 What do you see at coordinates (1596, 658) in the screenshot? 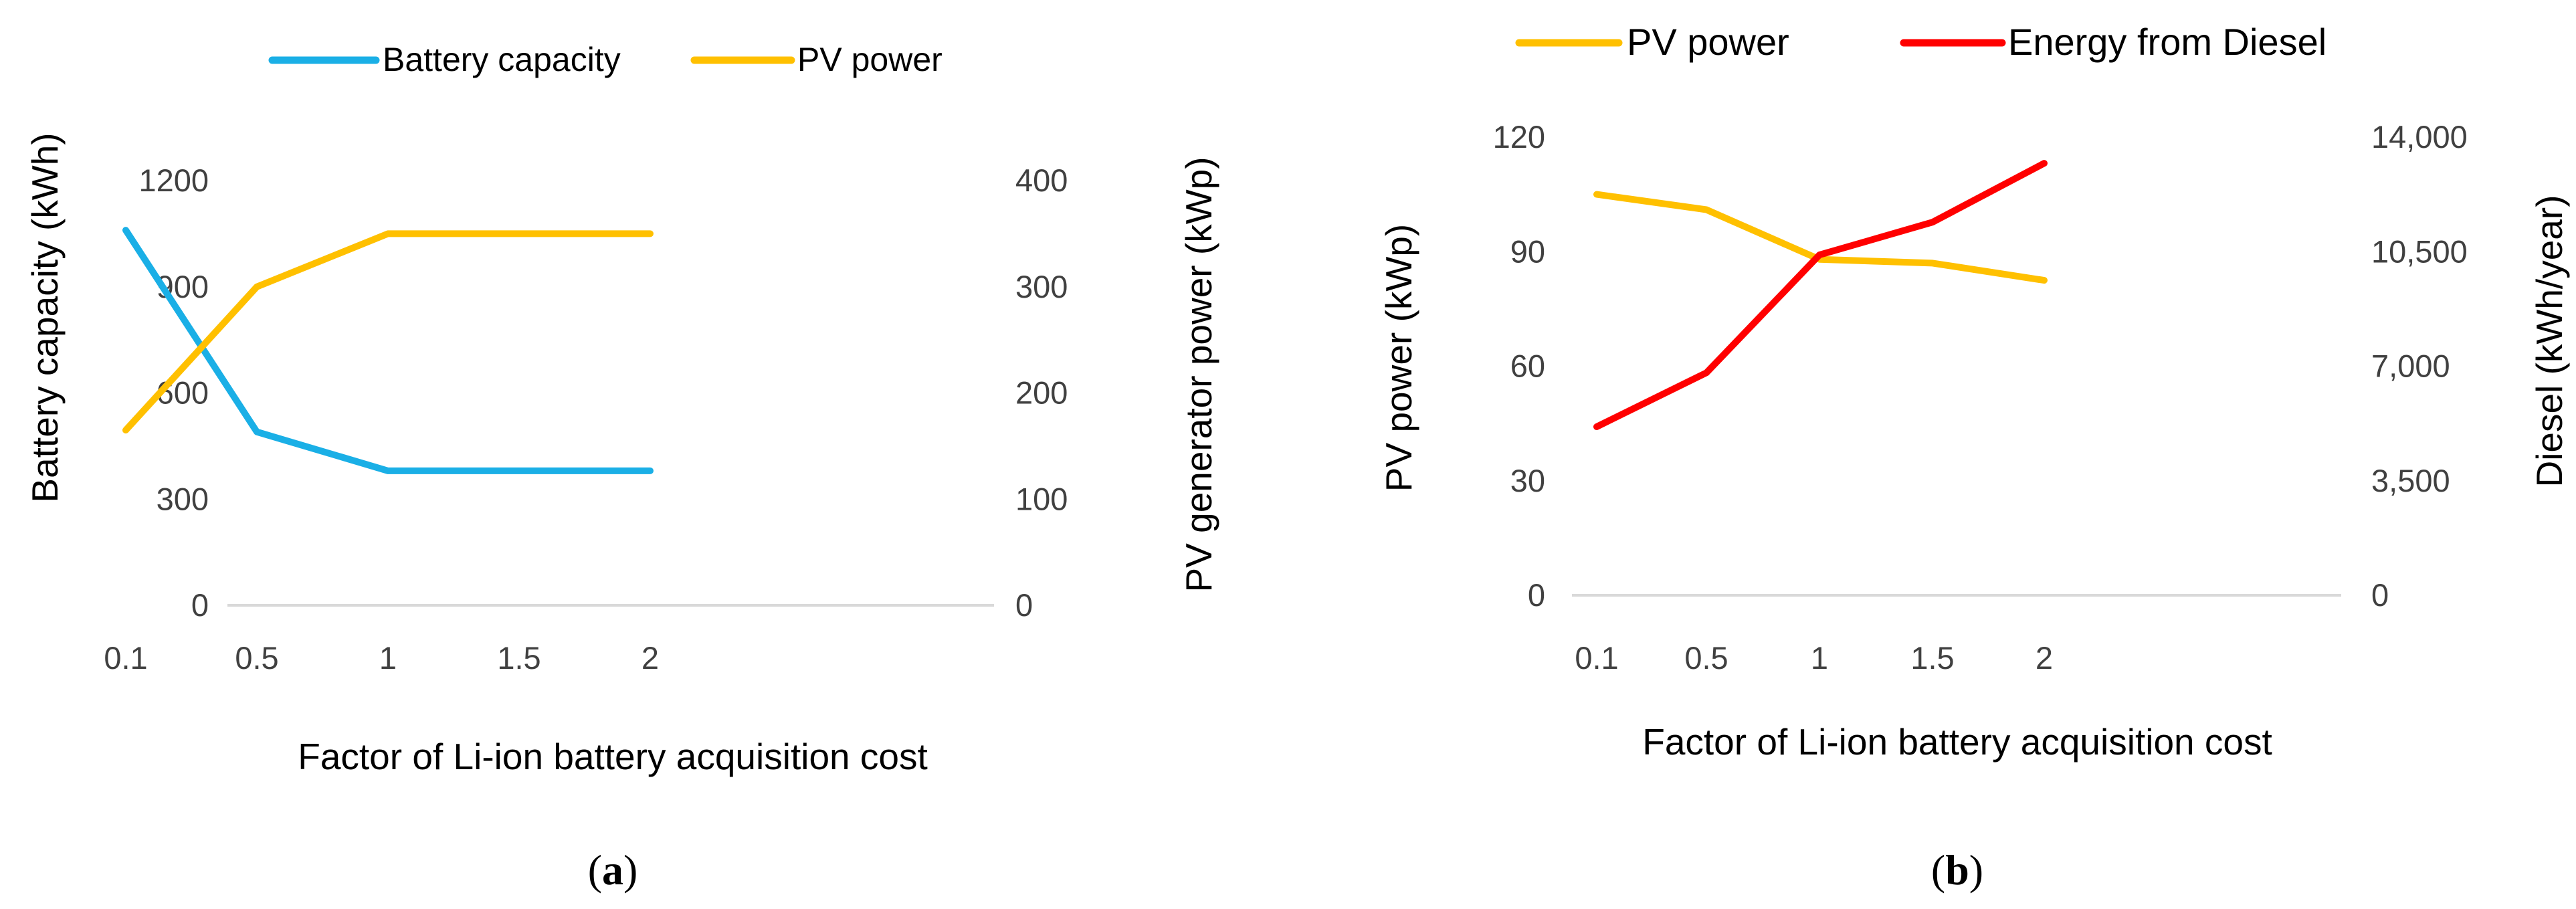
I see `chart-b-x-tick: 0.1` at bounding box center [1596, 658].